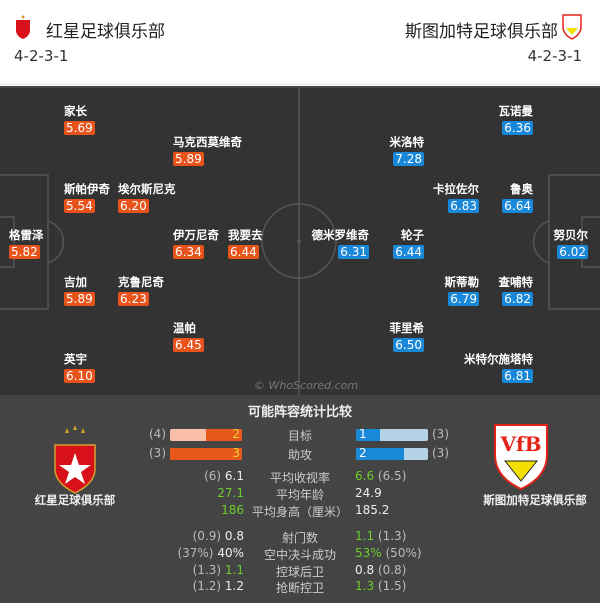 The width and height of the screenshot is (600, 603). I want to click on home-value: 6.1, so click(234, 476).